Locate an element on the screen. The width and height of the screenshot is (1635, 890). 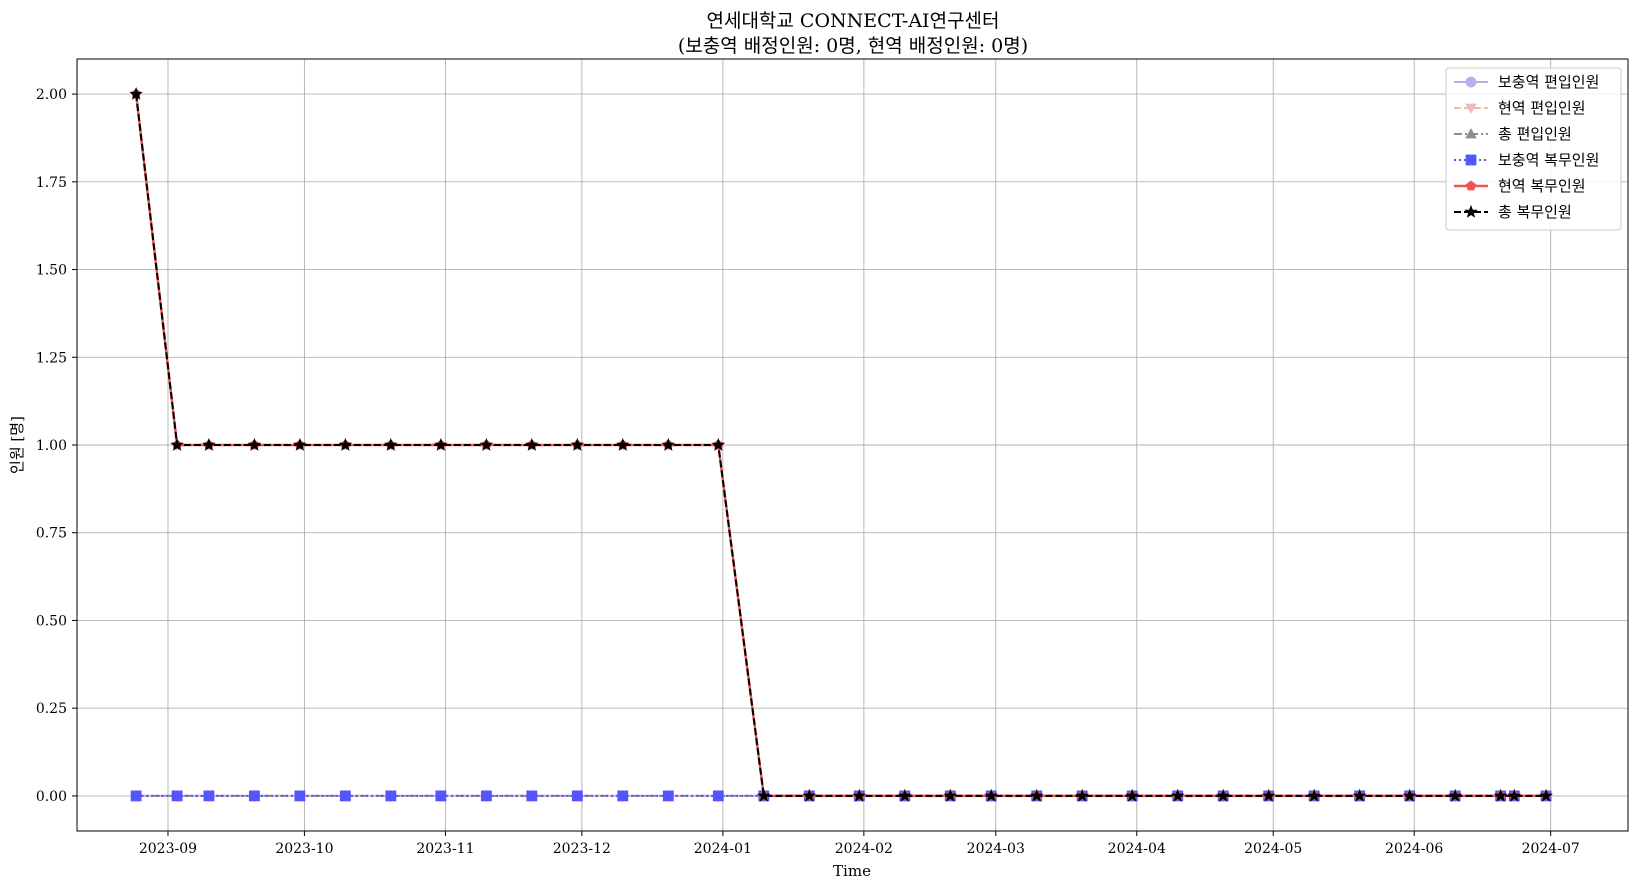
chart-title-line2: (보충역 배정인원: 0명, 현역 배정인원: 0명) is located at coordinates (853, 46).